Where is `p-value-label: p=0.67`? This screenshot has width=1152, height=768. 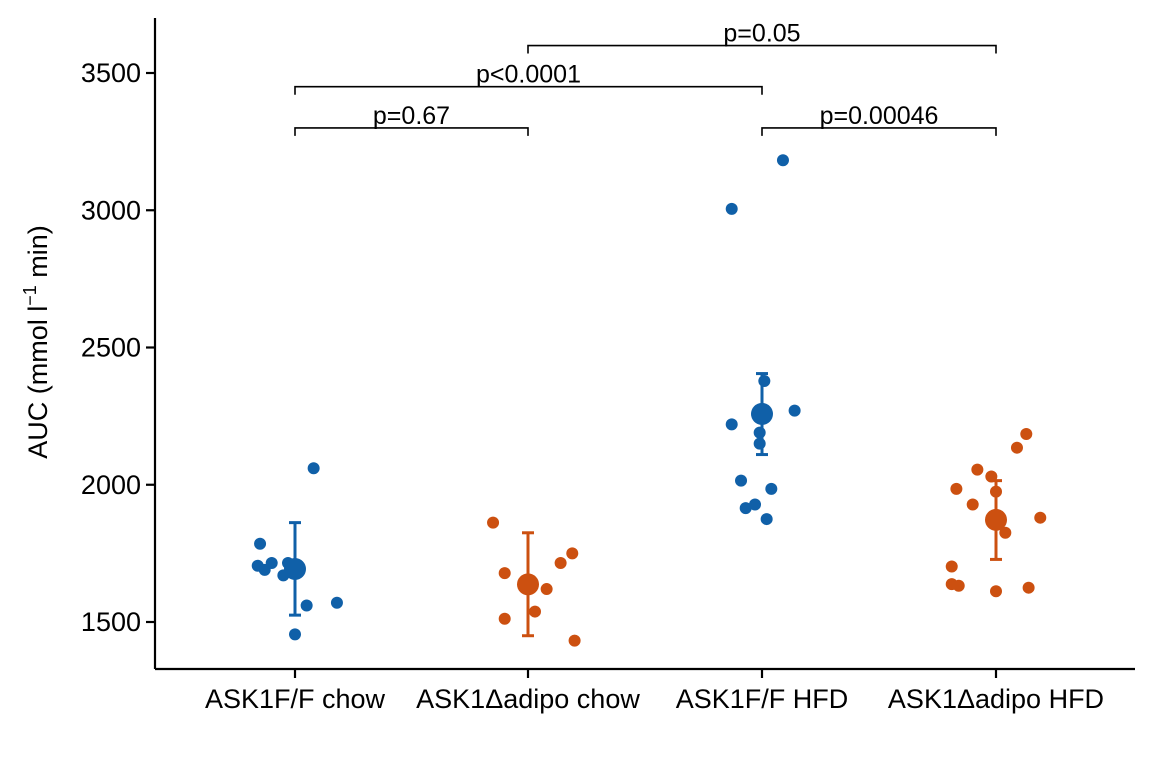
p-value-label: p=0.67 is located at coordinates (411, 116).